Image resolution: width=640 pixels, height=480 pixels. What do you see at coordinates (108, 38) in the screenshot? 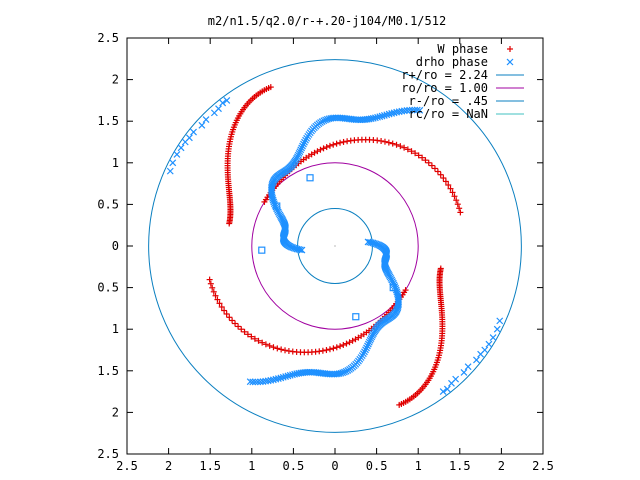
I see `y-tick-label: 2.5` at bounding box center [108, 38].